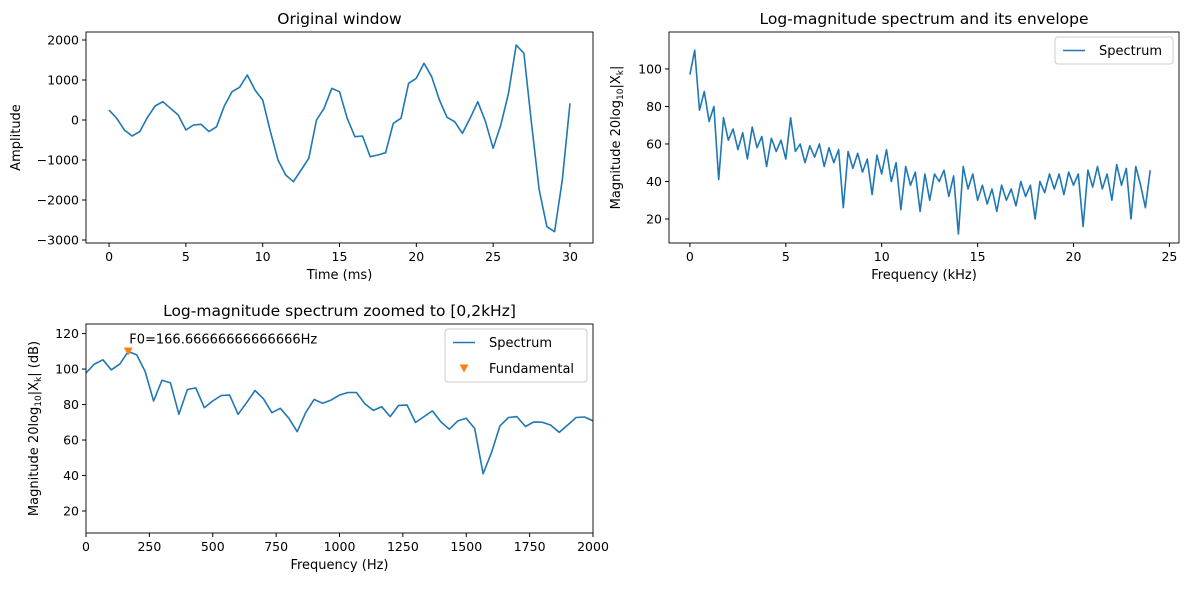 The height and width of the screenshot is (590, 1189). Describe the element at coordinates (616, 68) in the screenshot. I see `y-axis-label-part: |` at that location.